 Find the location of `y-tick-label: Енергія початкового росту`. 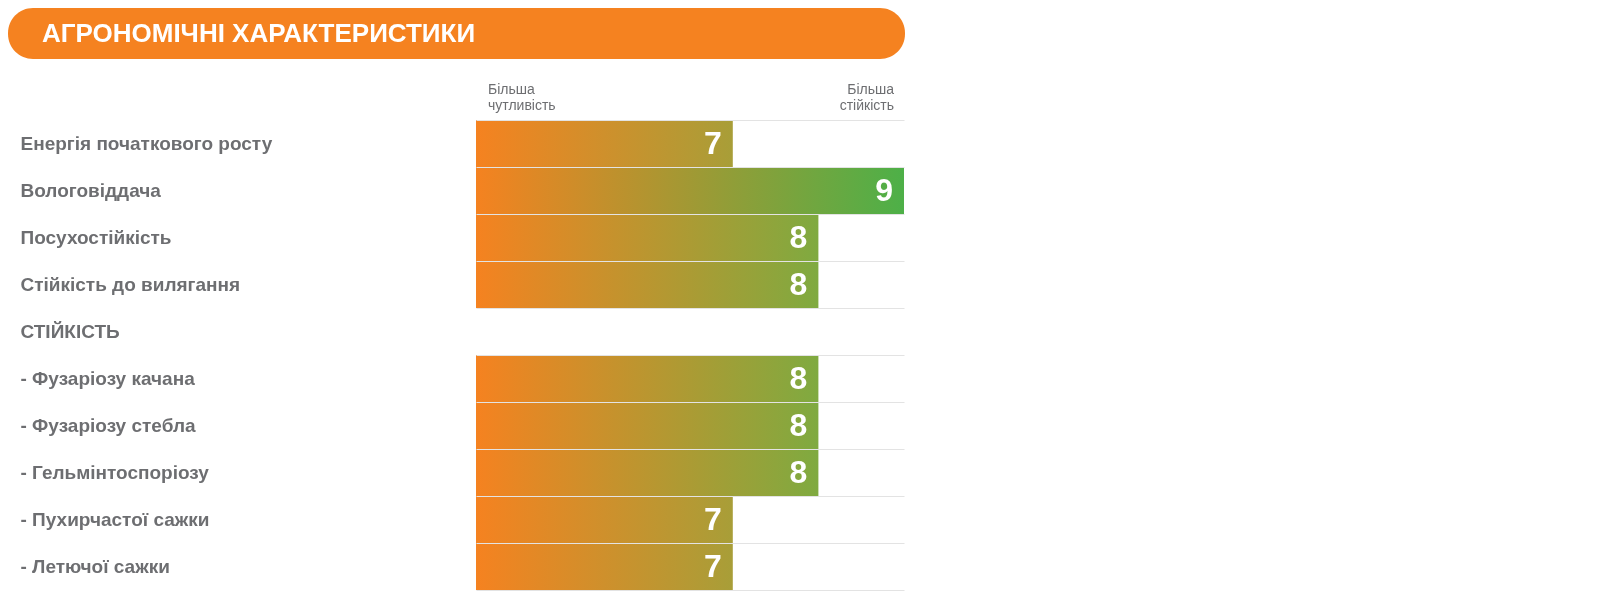

y-tick-label: Енергія початкового росту is located at coordinates (146, 143).